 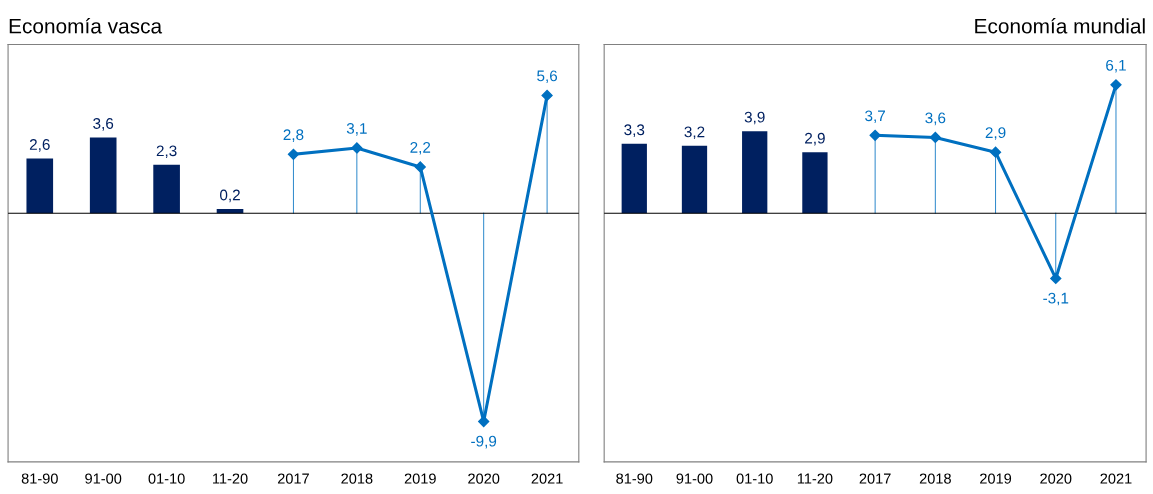 I want to click on data-label: 3,7, so click(x=875, y=117).